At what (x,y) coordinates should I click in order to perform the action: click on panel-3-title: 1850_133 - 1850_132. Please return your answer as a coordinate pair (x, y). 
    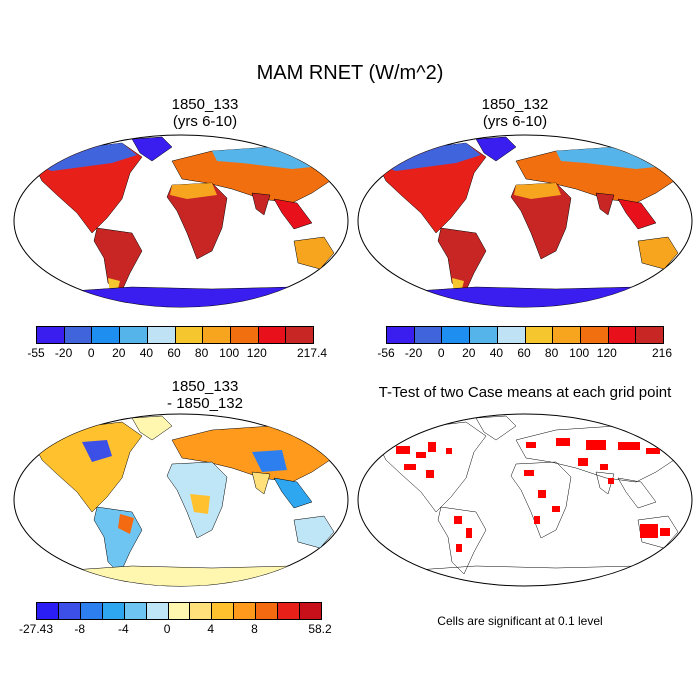
    Looking at the image, I should click on (205, 395).